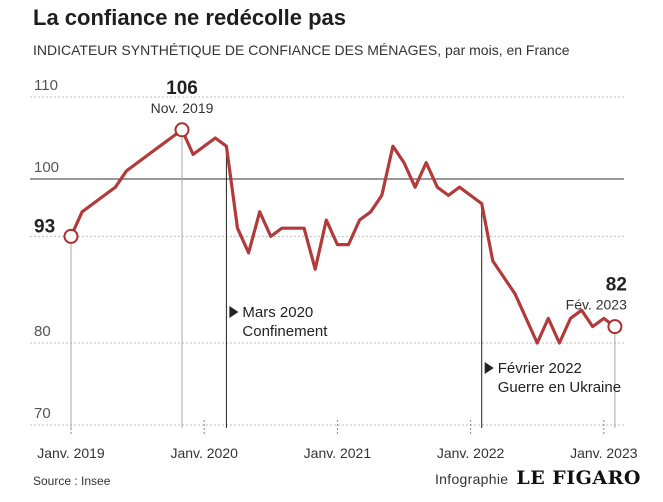 The height and width of the screenshot is (502, 663). What do you see at coordinates (604, 453) in the screenshot?
I see `x-tick-label: Janv. 2023` at bounding box center [604, 453].